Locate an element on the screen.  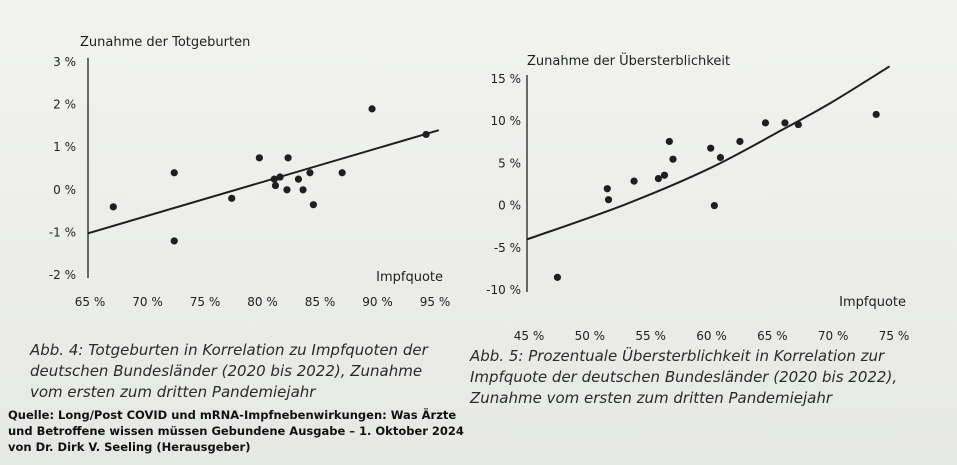
y-tick-label: 10 % is located at coordinates (506, 121).